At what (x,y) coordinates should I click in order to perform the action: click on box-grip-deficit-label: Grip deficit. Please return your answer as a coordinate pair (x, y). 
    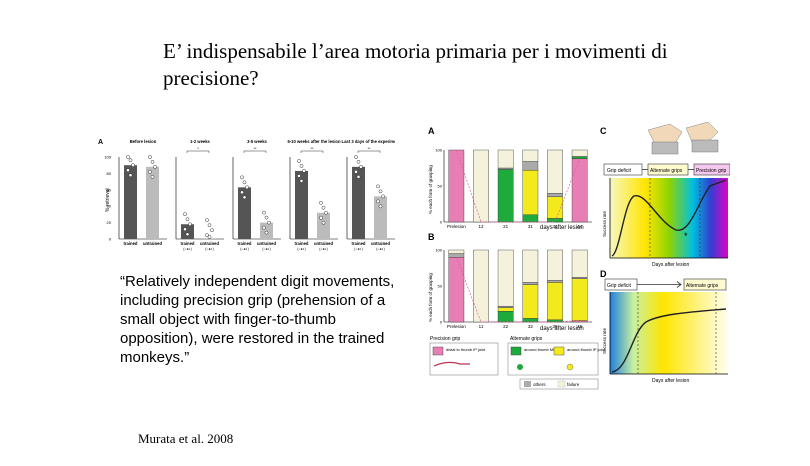
    Looking at the image, I should click on (619, 286).